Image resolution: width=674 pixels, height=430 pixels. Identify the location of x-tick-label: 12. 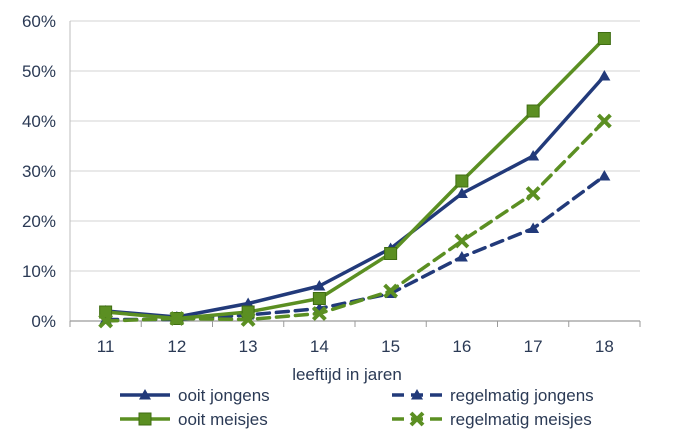
(176, 346).